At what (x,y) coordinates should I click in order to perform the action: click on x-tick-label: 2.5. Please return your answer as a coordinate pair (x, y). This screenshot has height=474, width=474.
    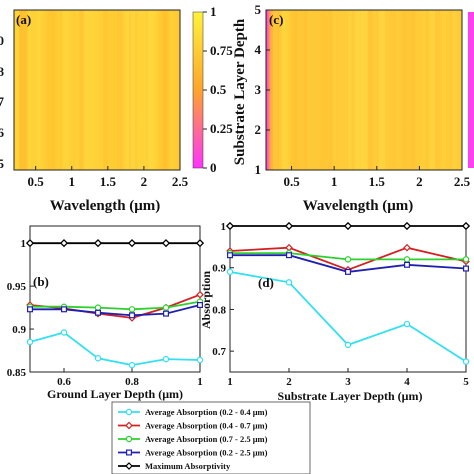
    Looking at the image, I should click on (462, 181).